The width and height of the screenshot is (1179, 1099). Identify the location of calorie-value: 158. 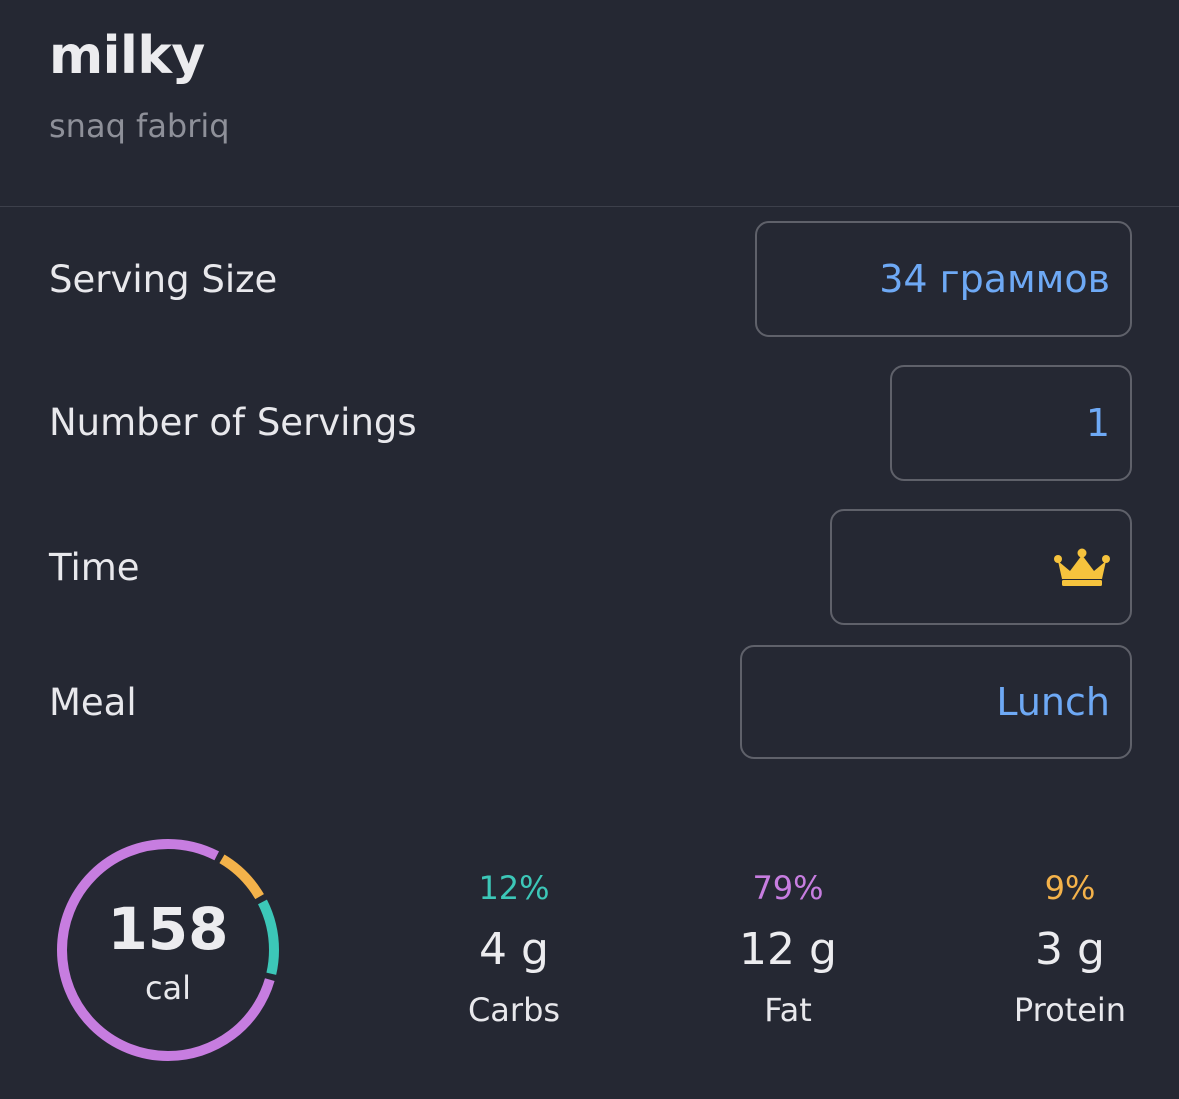
(168, 929).